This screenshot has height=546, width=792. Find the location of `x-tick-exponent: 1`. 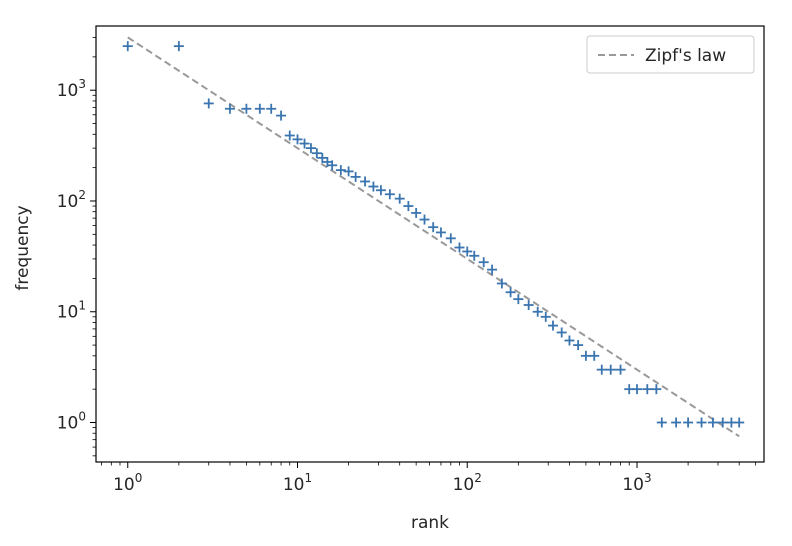

x-tick-exponent: 1 is located at coordinates (309, 478).